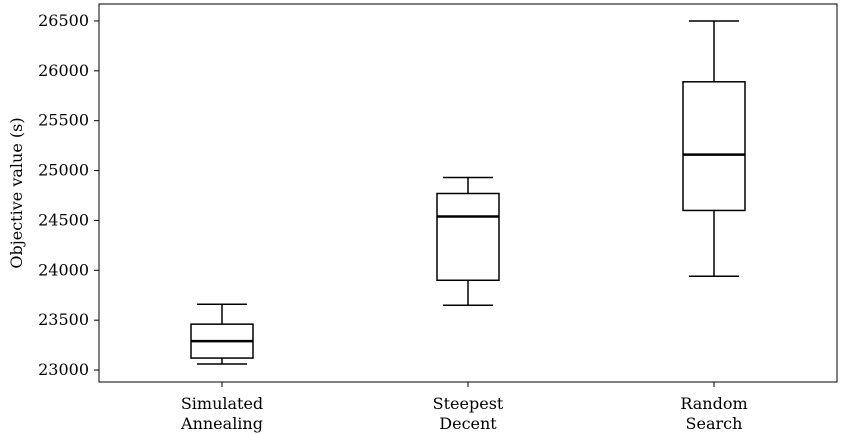 This screenshot has width=846, height=435. Describe the element at coordinates (16, 192) in the screenshot. I see `y-axis-label: Objective value (s)` at that location.